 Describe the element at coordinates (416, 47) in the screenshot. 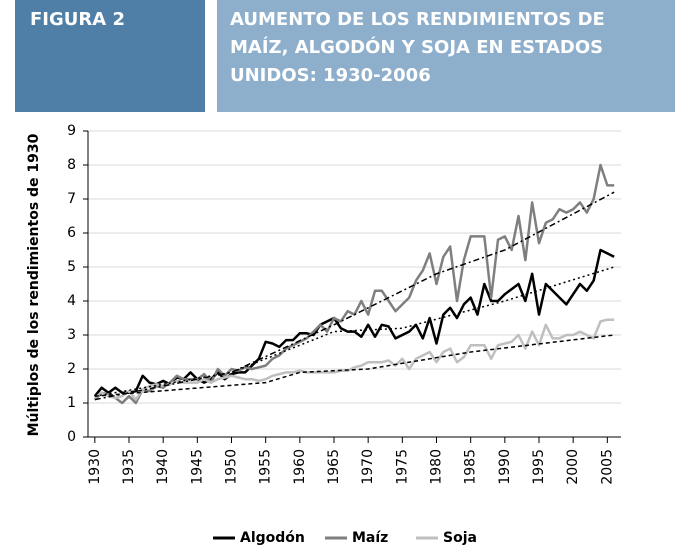

I see `chart-title: MAÍZ, ALGODÓN Y SOJA EN ESTADOS` at that location.